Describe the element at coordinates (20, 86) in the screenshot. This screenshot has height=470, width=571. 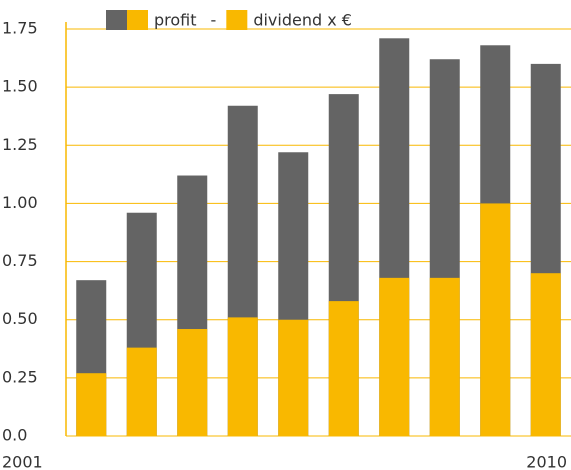
I see `y-tick-label: 1.50` at that location.